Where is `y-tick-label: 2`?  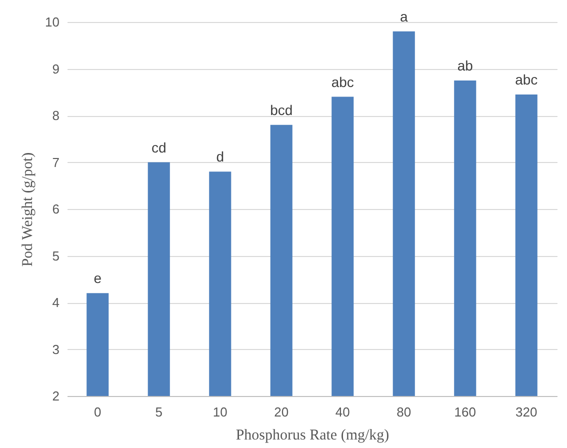 y-tick-label: 2 is located at coordinates (56, 396).